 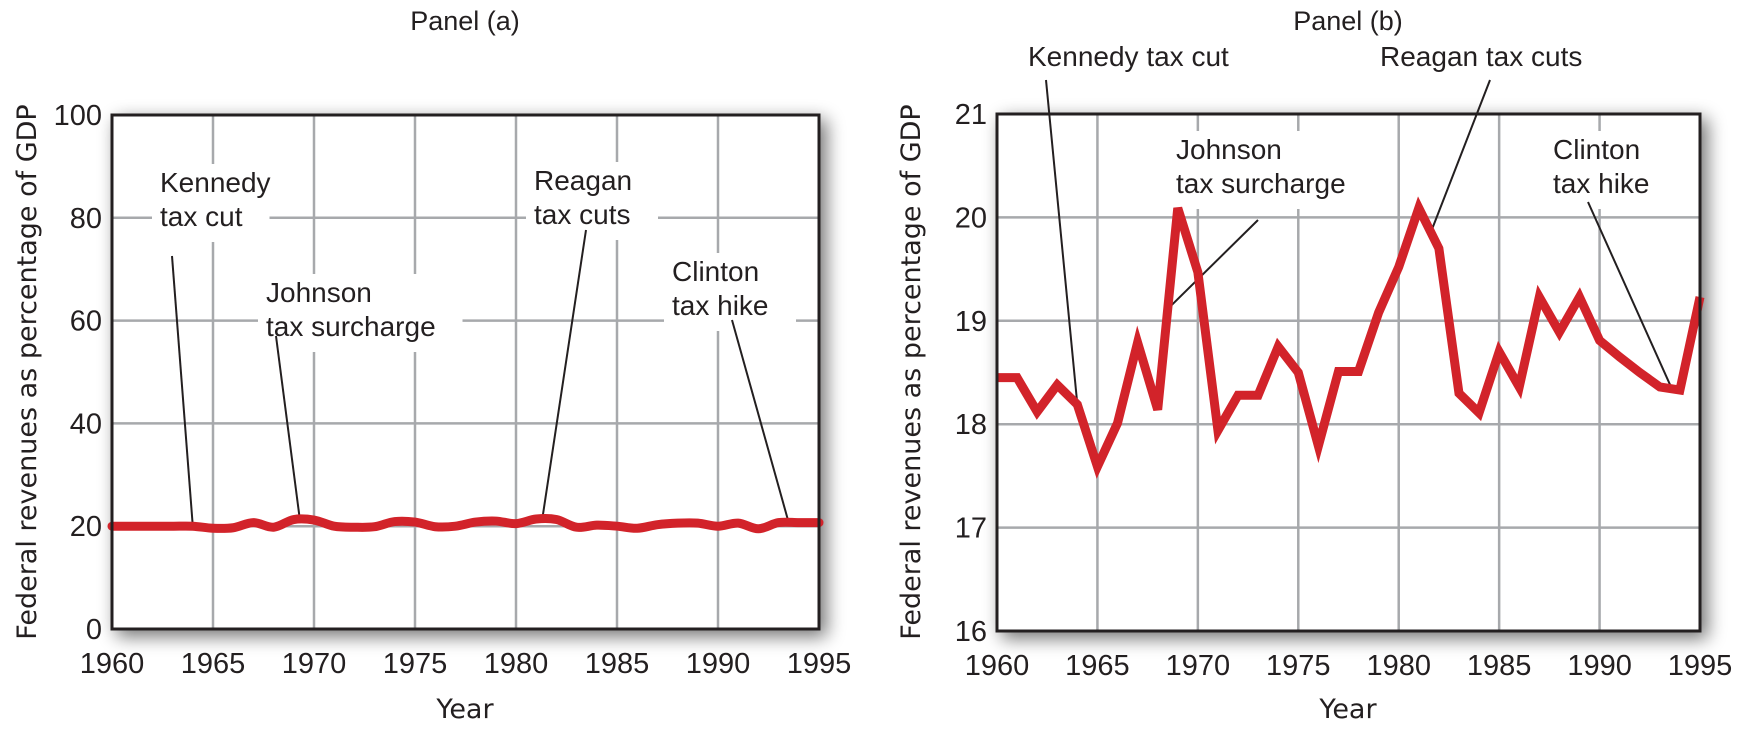 What do you see at coordinates (466, 664) in the screenshot?
I see `panel-a-x-ticks: 1960 1965 1970 1975 1980 1985 1990 1995` at bounding box center [466, 664].